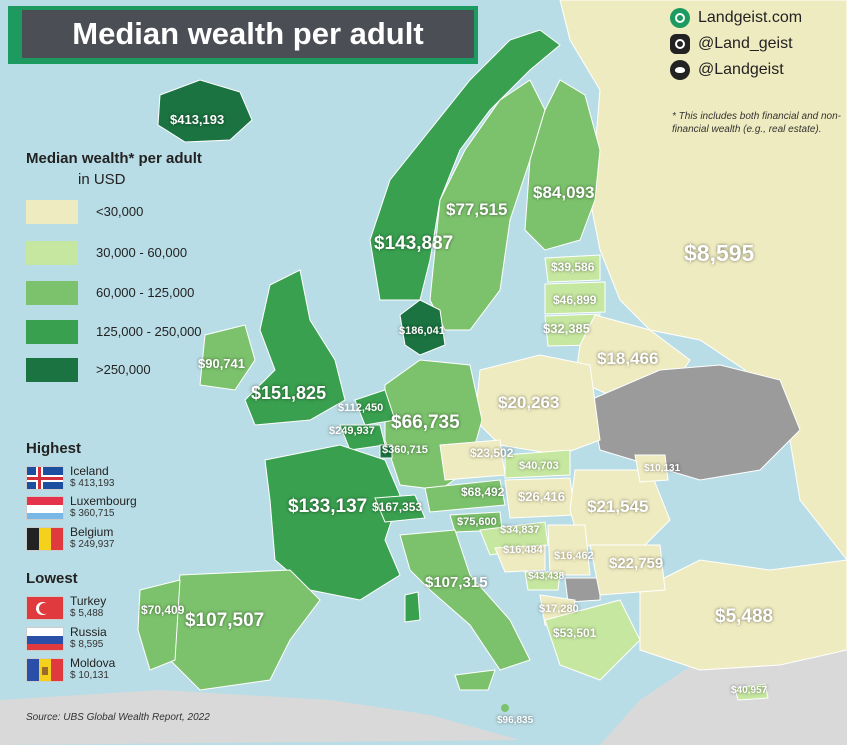 The height and width of the screenshot is (745, 847). I want to click on twitter-icon, so click(680, 70).